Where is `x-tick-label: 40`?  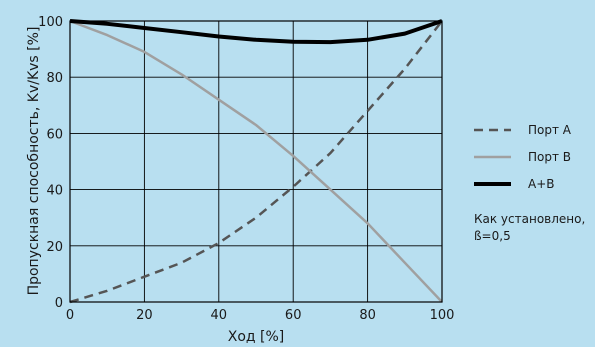
x-tick-label: 40 is located at coordinates (219, 315).